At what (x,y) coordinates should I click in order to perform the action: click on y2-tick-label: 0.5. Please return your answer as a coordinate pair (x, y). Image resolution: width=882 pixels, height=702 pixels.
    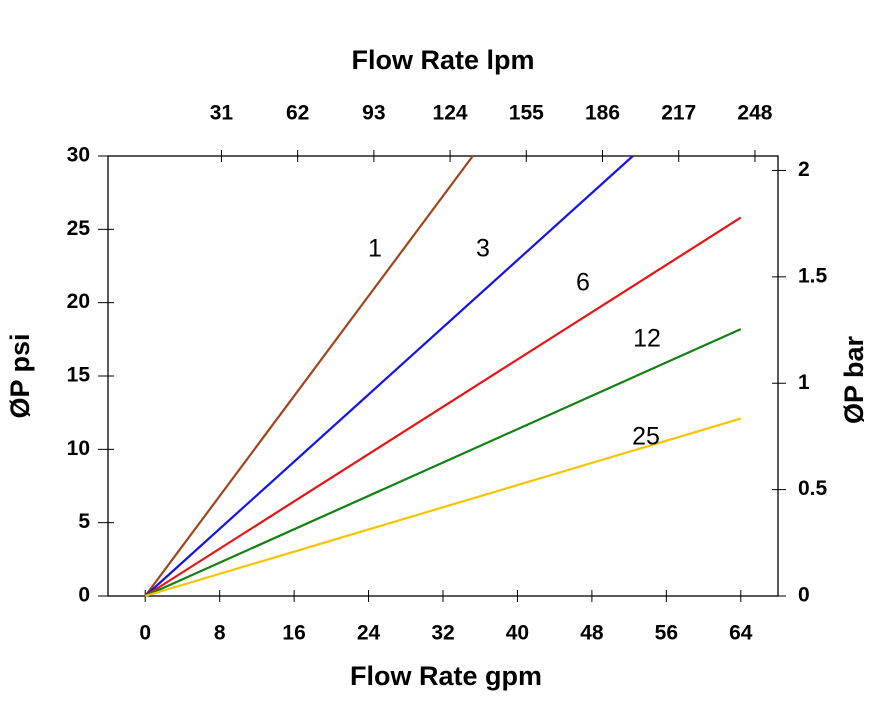
    Looking at the image, I should click on (813, 488).